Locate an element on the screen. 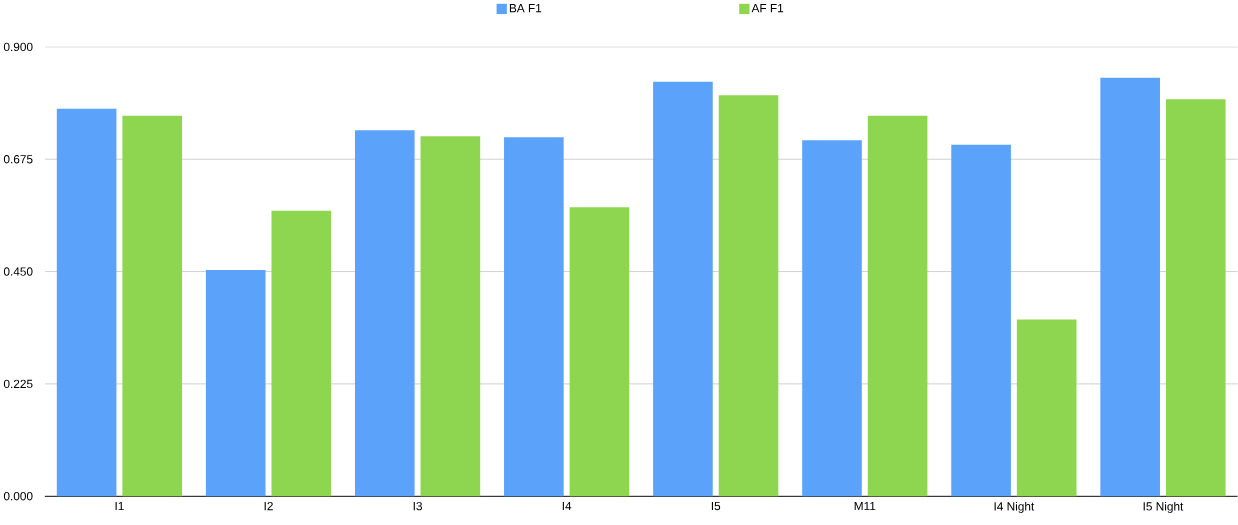 Image resolution: width=1238 pixels, height=525 pixels. y-tick-label: 0.000 is located at coordinates (18, 496).